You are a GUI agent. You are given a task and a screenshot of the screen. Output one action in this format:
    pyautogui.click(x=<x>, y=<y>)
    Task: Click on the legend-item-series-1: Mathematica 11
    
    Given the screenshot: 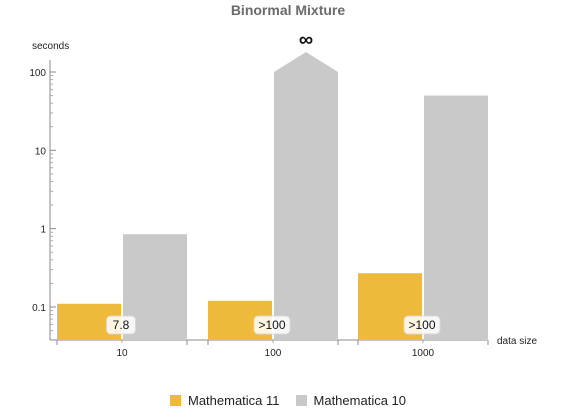 What is the action you would take?
    pyautogui.click(x=224, y=400)
    